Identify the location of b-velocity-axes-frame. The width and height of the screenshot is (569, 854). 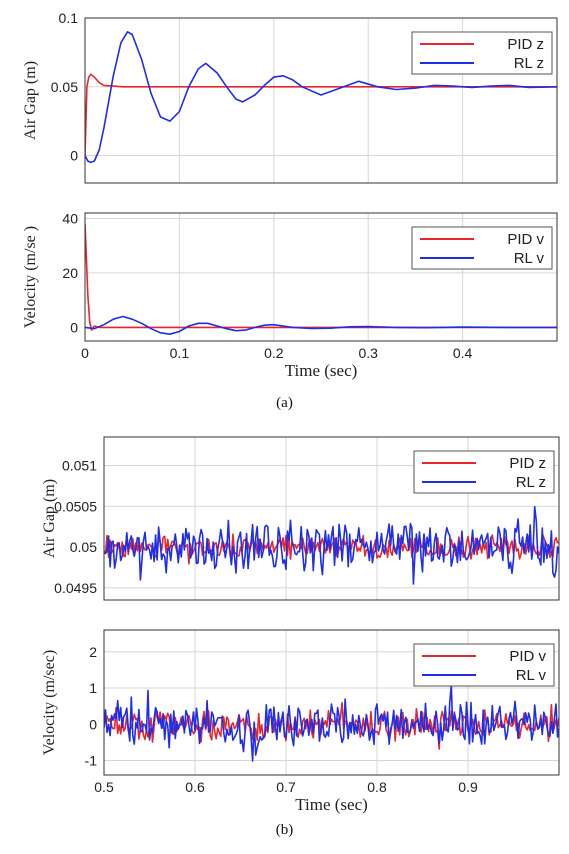
(331, 702).